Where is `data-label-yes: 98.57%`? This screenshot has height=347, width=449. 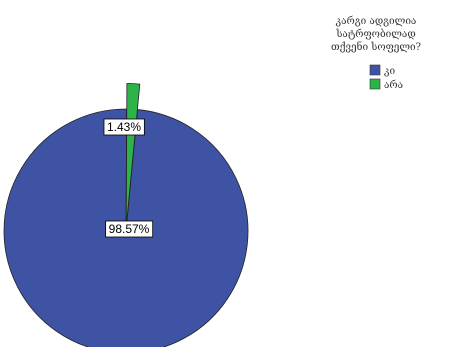
data-label-yes: 98.57% is located at coordinates (129, 229).